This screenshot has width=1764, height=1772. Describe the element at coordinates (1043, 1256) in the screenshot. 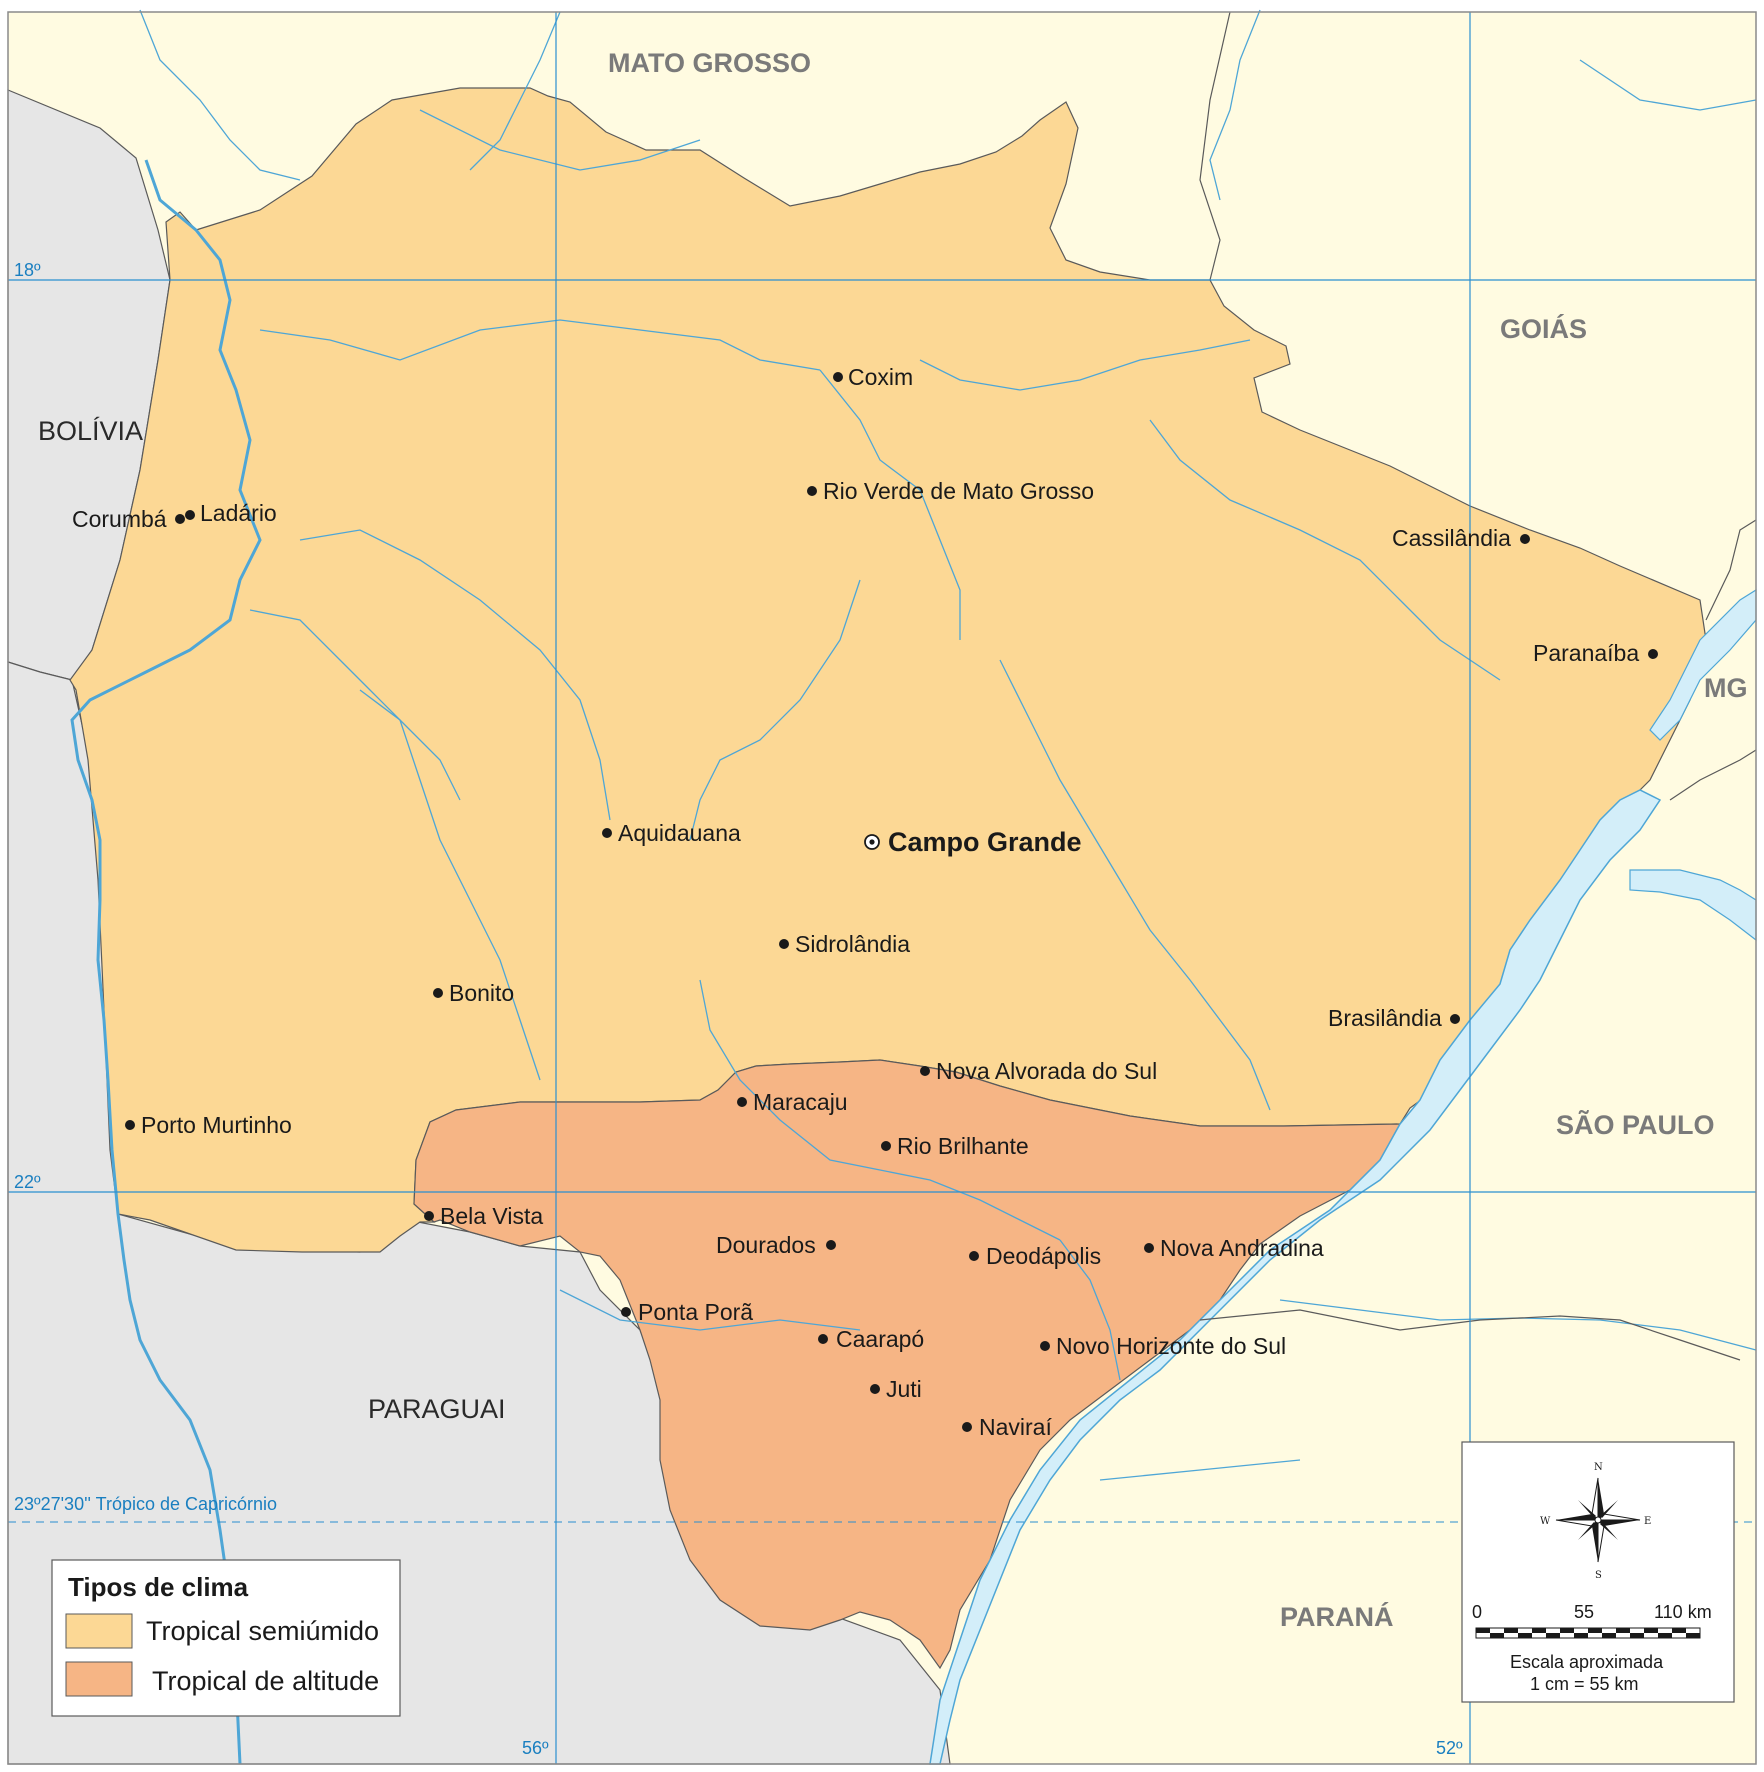

I see `label-deodapolis: Deodápolis` at that location.